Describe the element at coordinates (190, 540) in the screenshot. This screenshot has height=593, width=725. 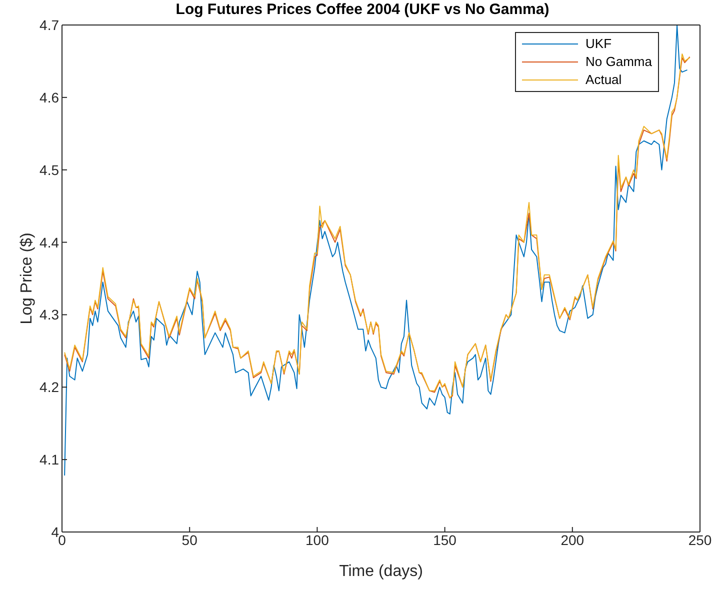
I see `x-tick-label: 50` at that location.